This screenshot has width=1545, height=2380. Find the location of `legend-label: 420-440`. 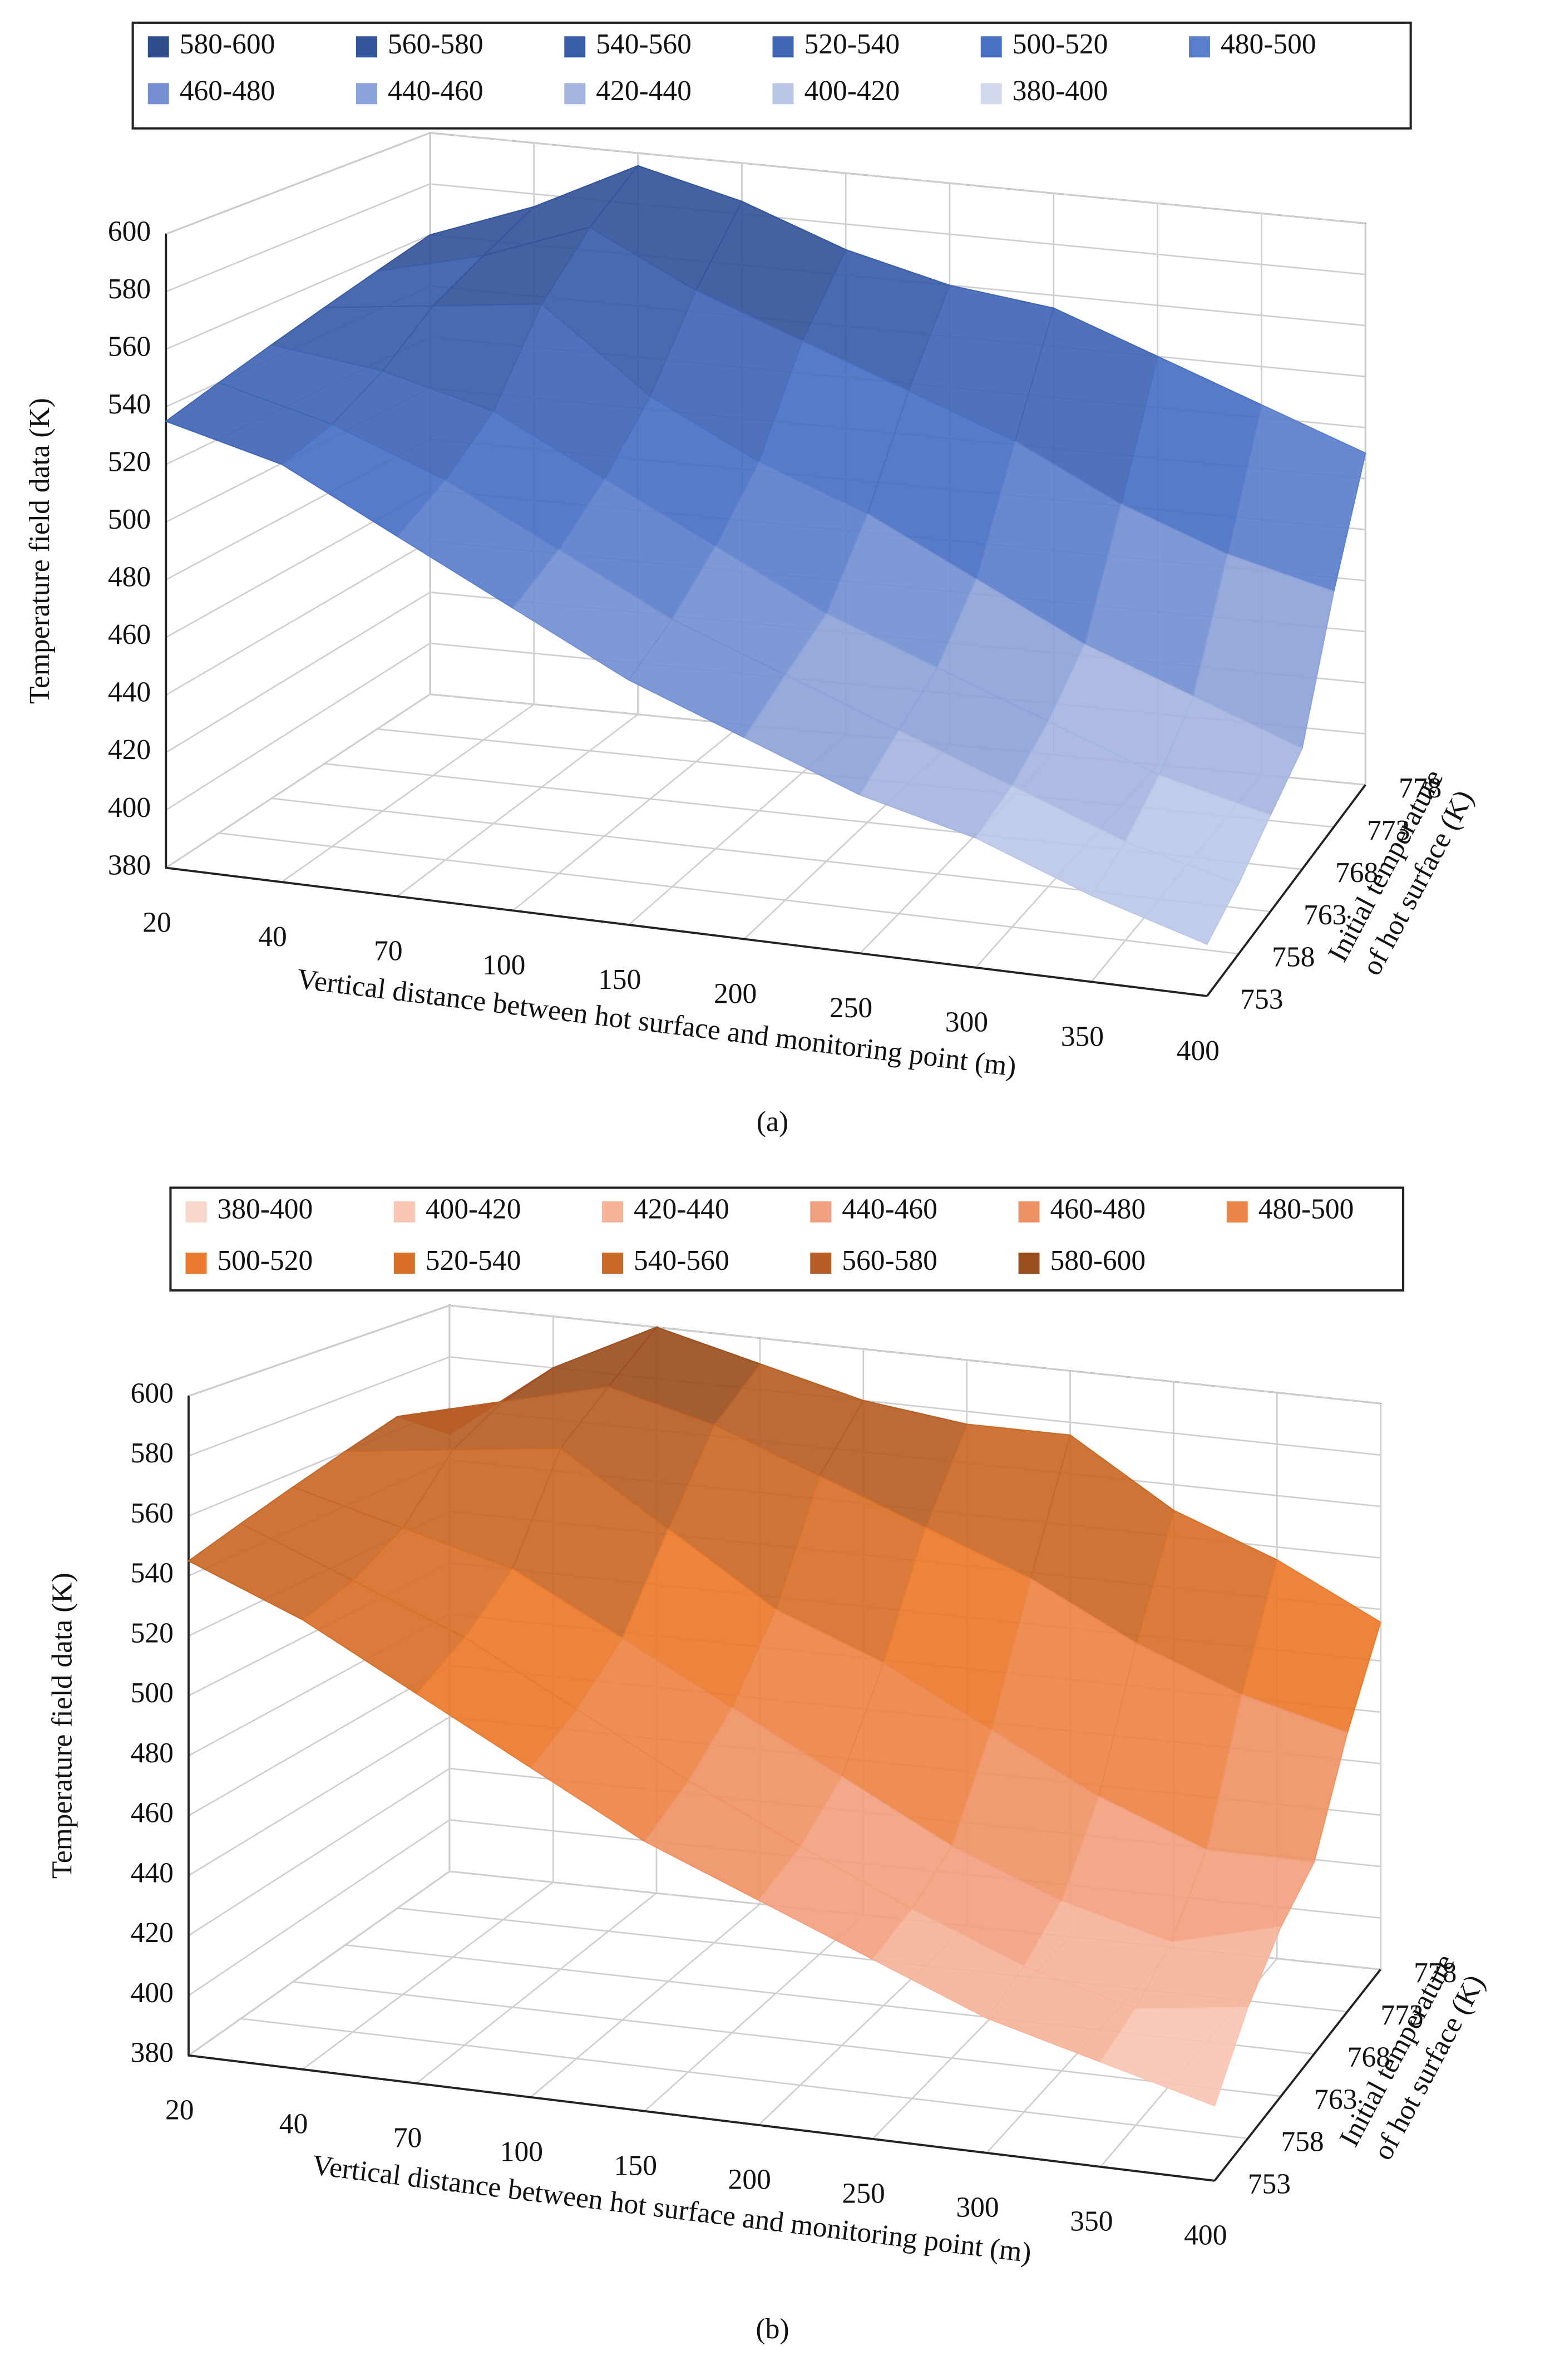

legend-label: 420-440 is located at coordinates (644, 91).